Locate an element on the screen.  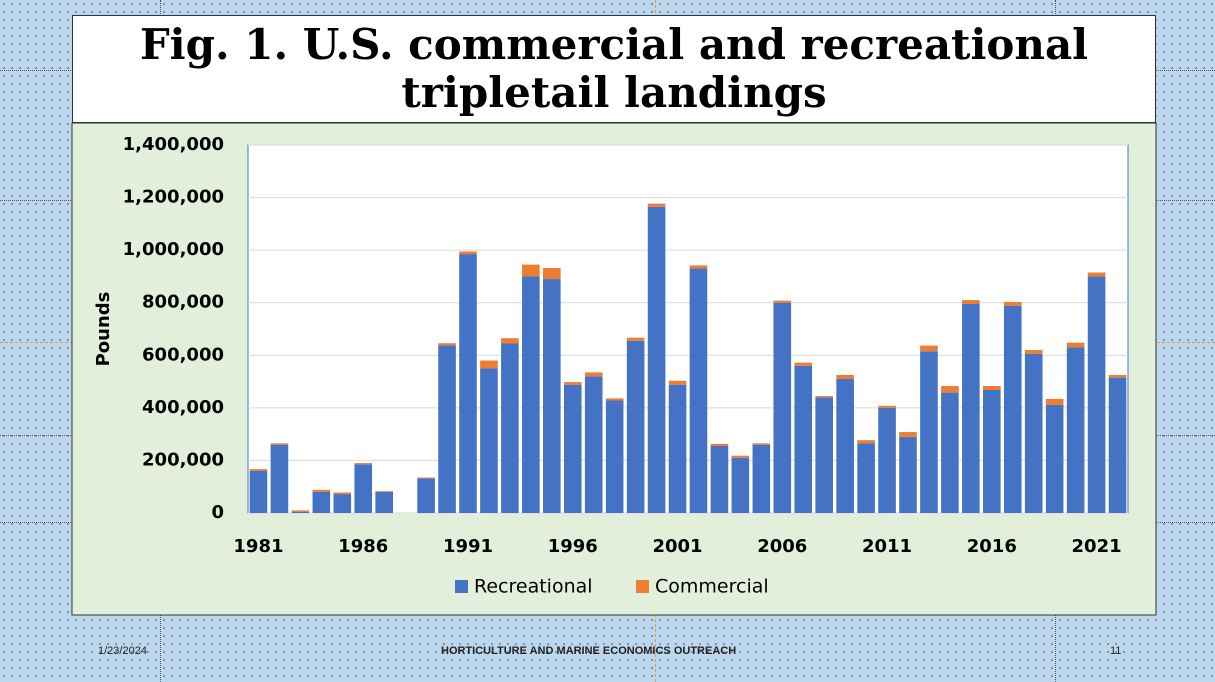
y-axis-label: Pounds is located at coordinates (103, 329).